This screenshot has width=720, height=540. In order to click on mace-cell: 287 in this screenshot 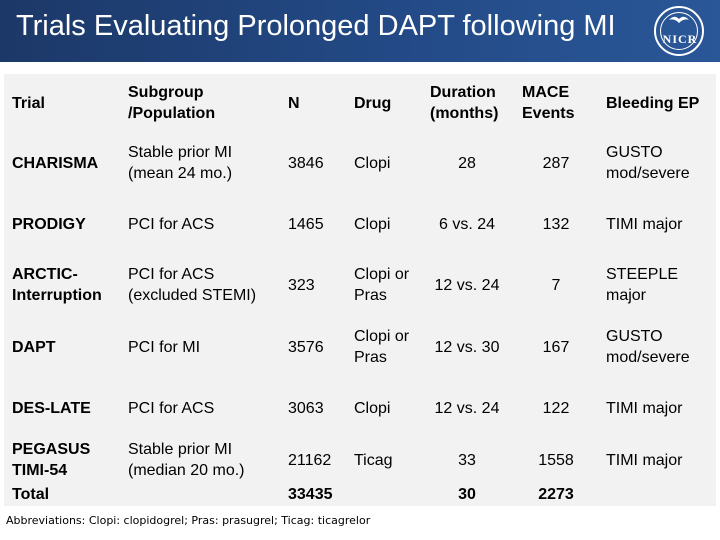, I will do `click(556, 163)`.